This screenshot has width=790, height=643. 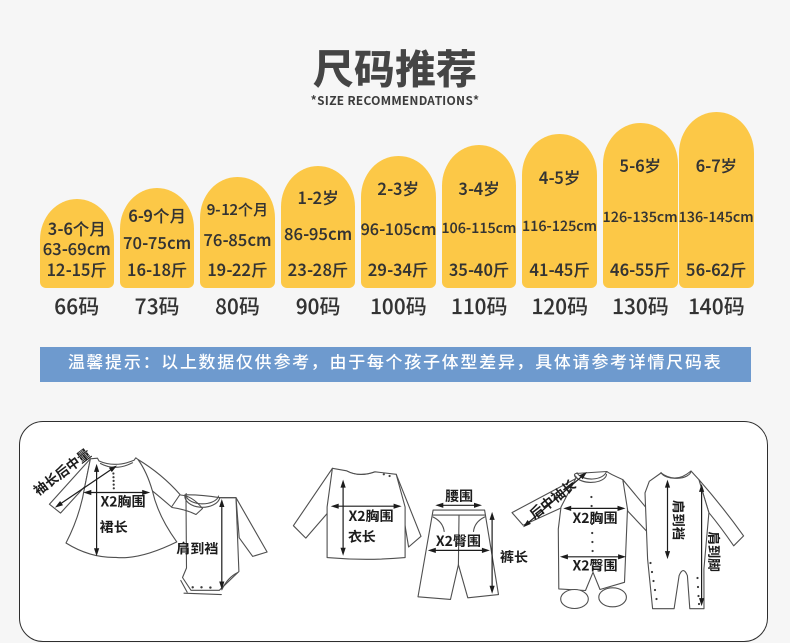 I want to click on svg-text: 衣长, so click(x=362, y=537).